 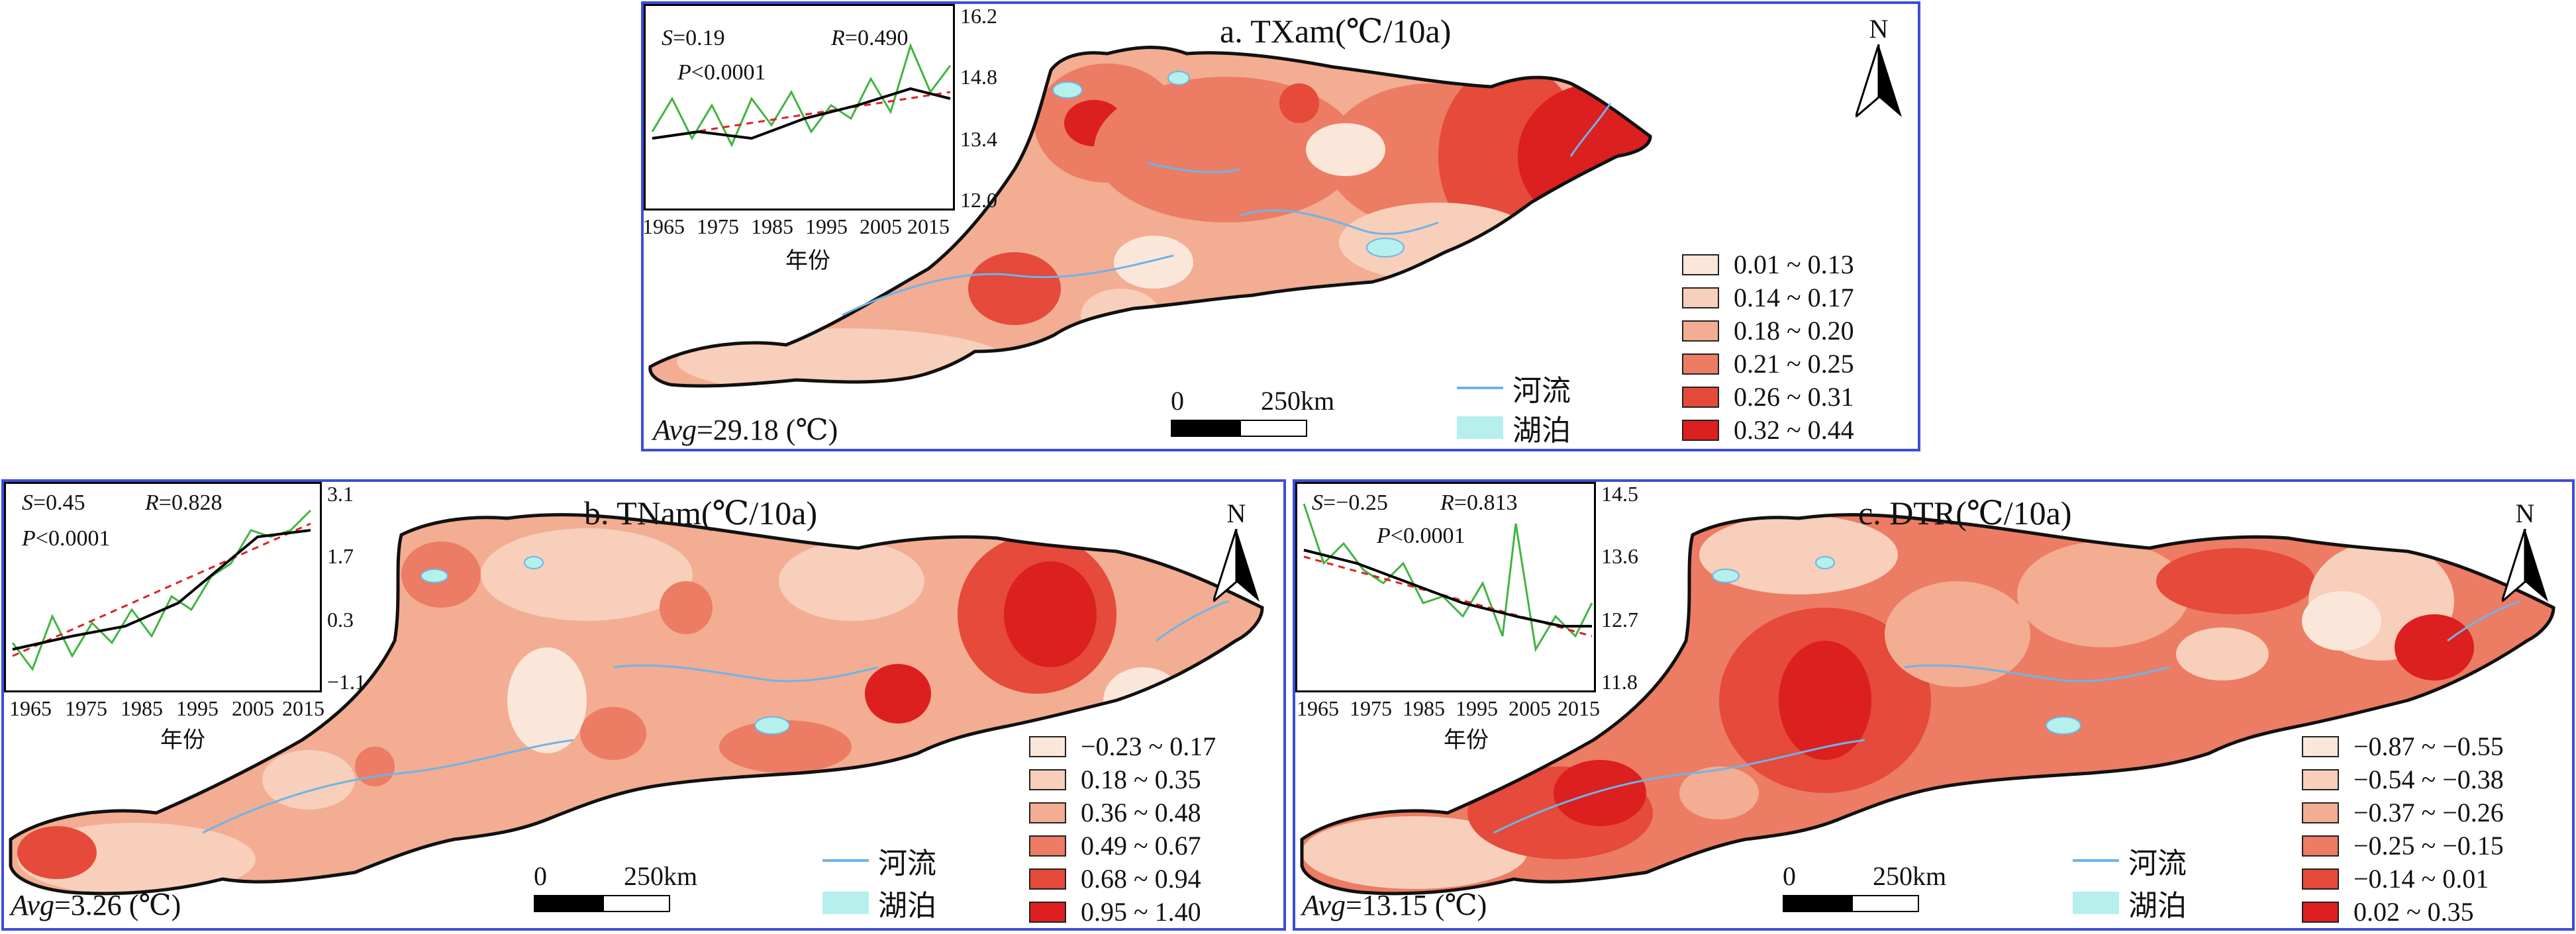 What do you see at coordinates (1479, 502) in the screenshot?
I see `correlation-annotation: R=0.813` at bounding box center [1479, 502].